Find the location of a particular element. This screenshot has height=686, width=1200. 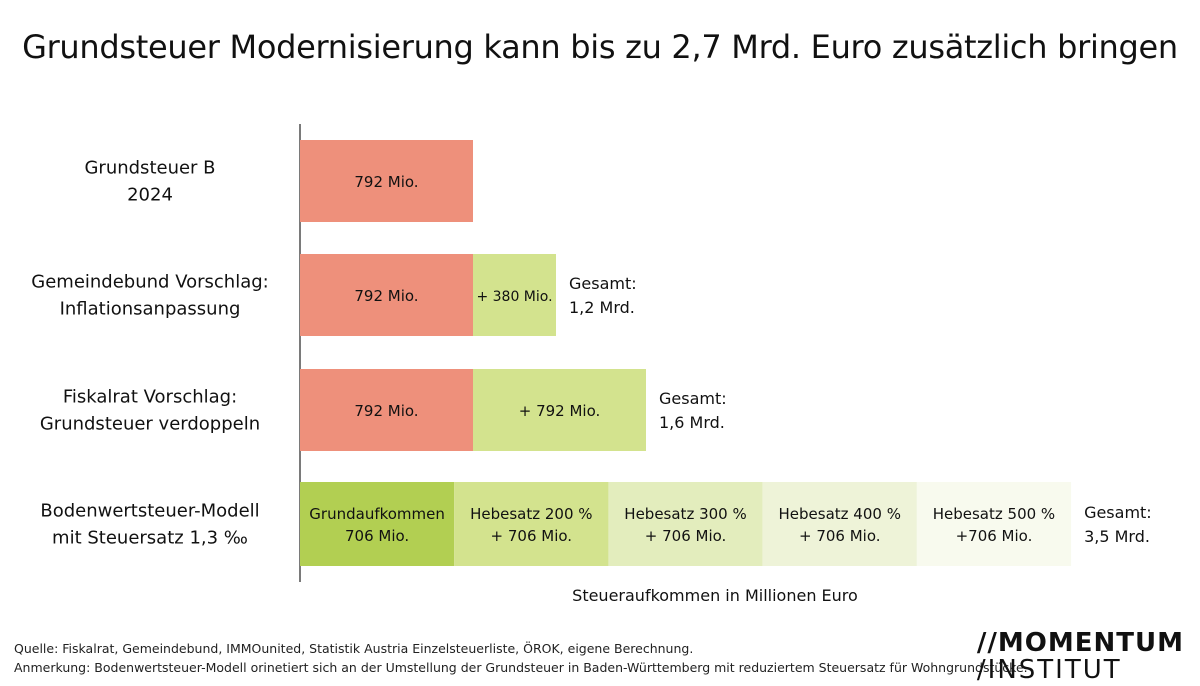

total-label-2-line-1: Gesamt: is located at coordinates (603, 283).